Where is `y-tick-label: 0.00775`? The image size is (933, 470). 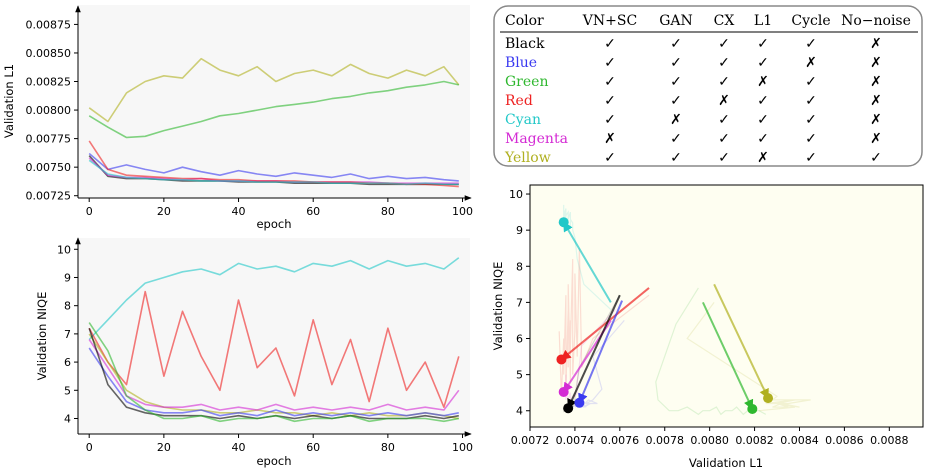
y-tick-label: 0.00775 is located at coordinates (49, 139).